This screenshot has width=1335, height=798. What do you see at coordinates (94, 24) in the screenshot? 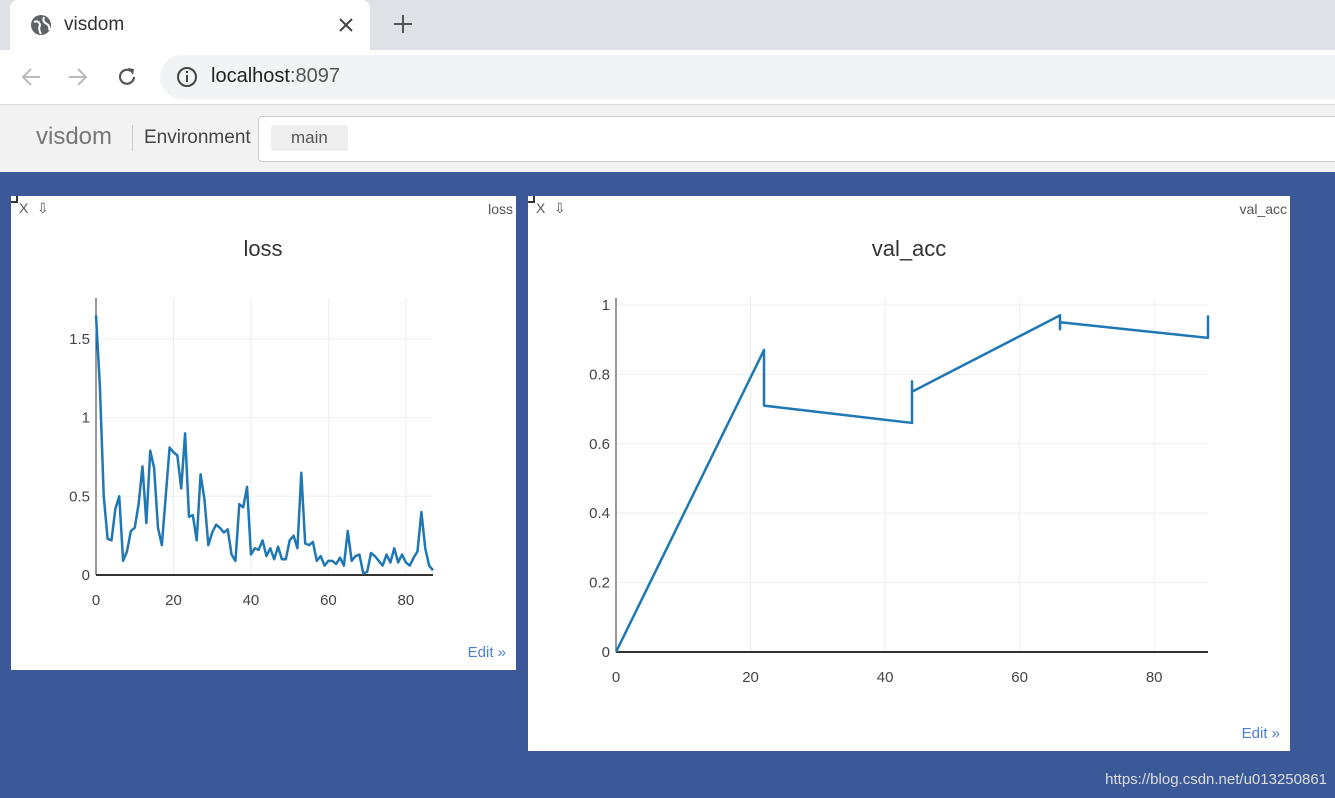
I see `tab-title: visdom` at bounding box center [94, 24].